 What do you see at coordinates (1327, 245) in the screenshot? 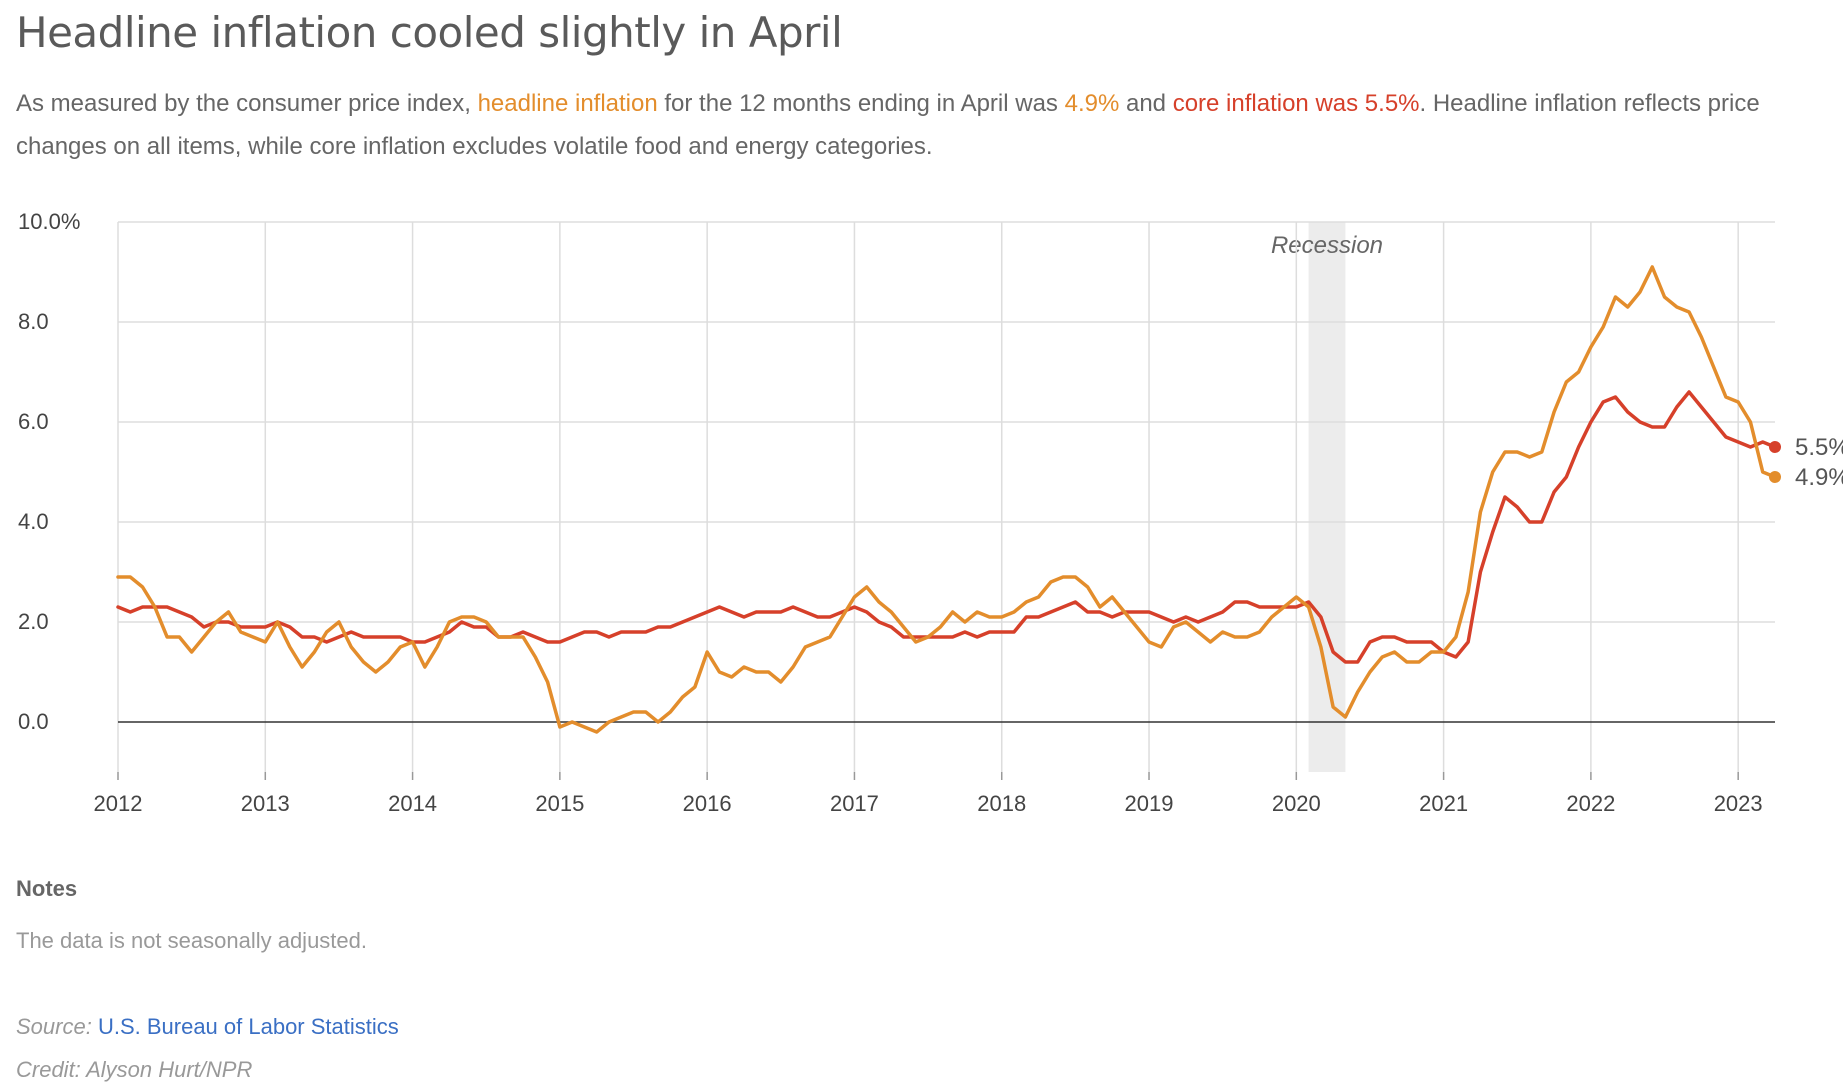
I see `recession-label: Recession` at bounding box center [1327, 245].